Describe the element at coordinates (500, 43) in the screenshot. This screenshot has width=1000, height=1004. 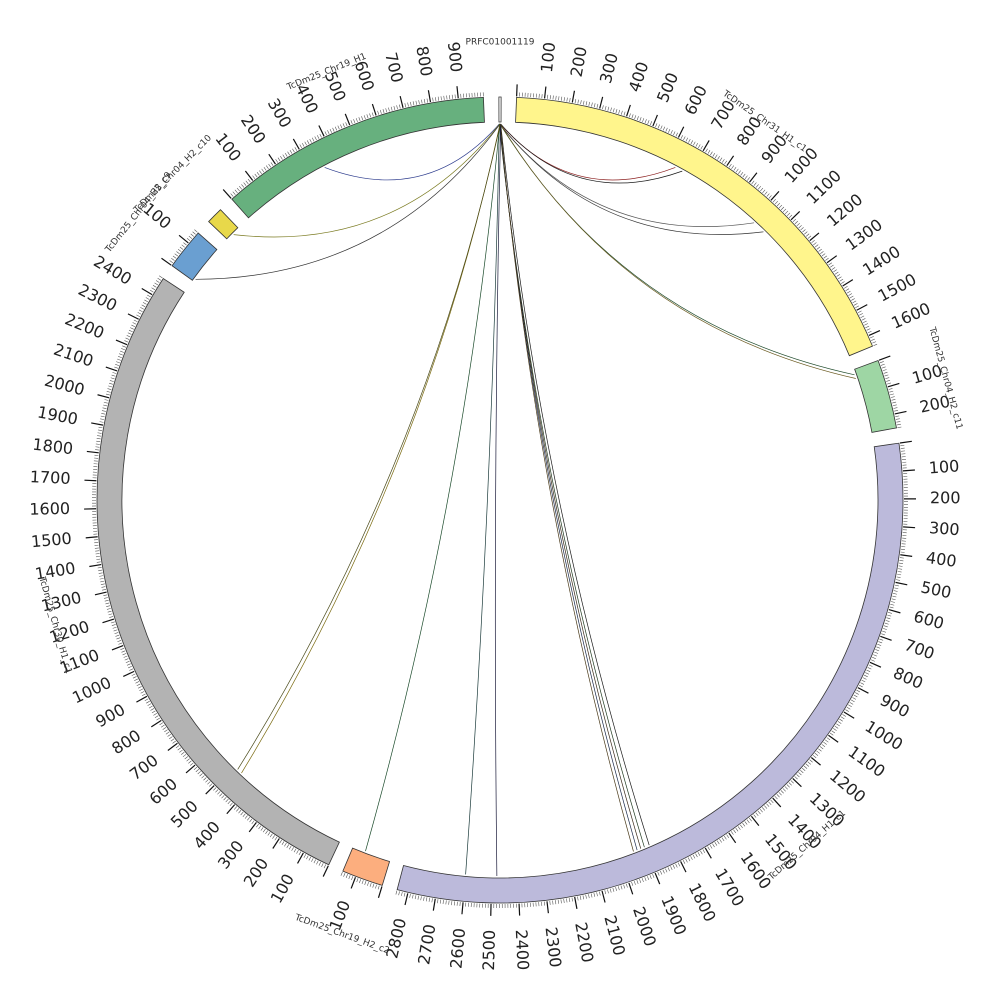
I see `segment-label-PRFC01001119: PRFC01001119` at that location.